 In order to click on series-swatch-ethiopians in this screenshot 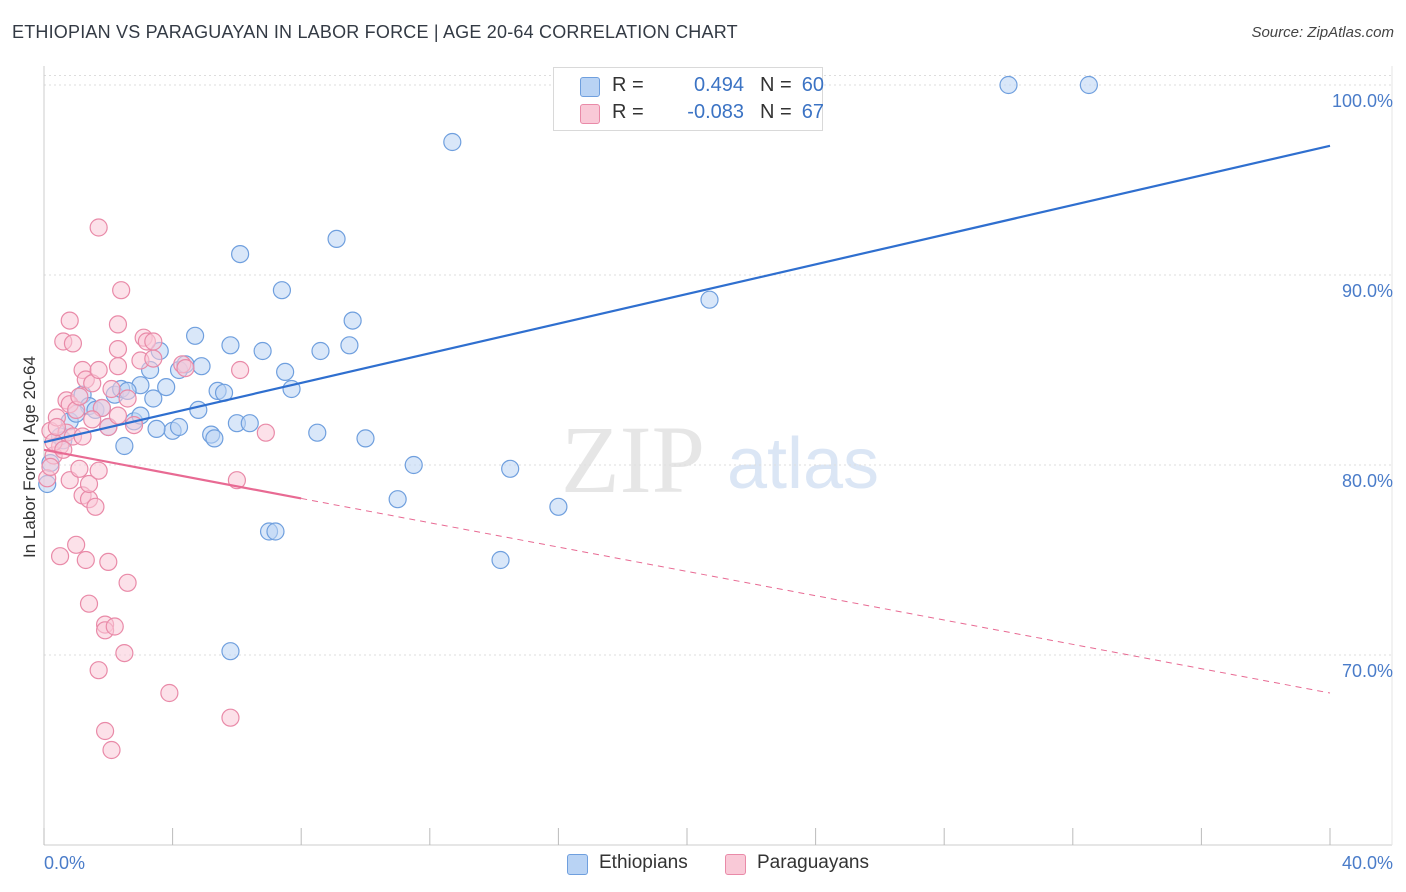, I will do `click(577, 864)`.